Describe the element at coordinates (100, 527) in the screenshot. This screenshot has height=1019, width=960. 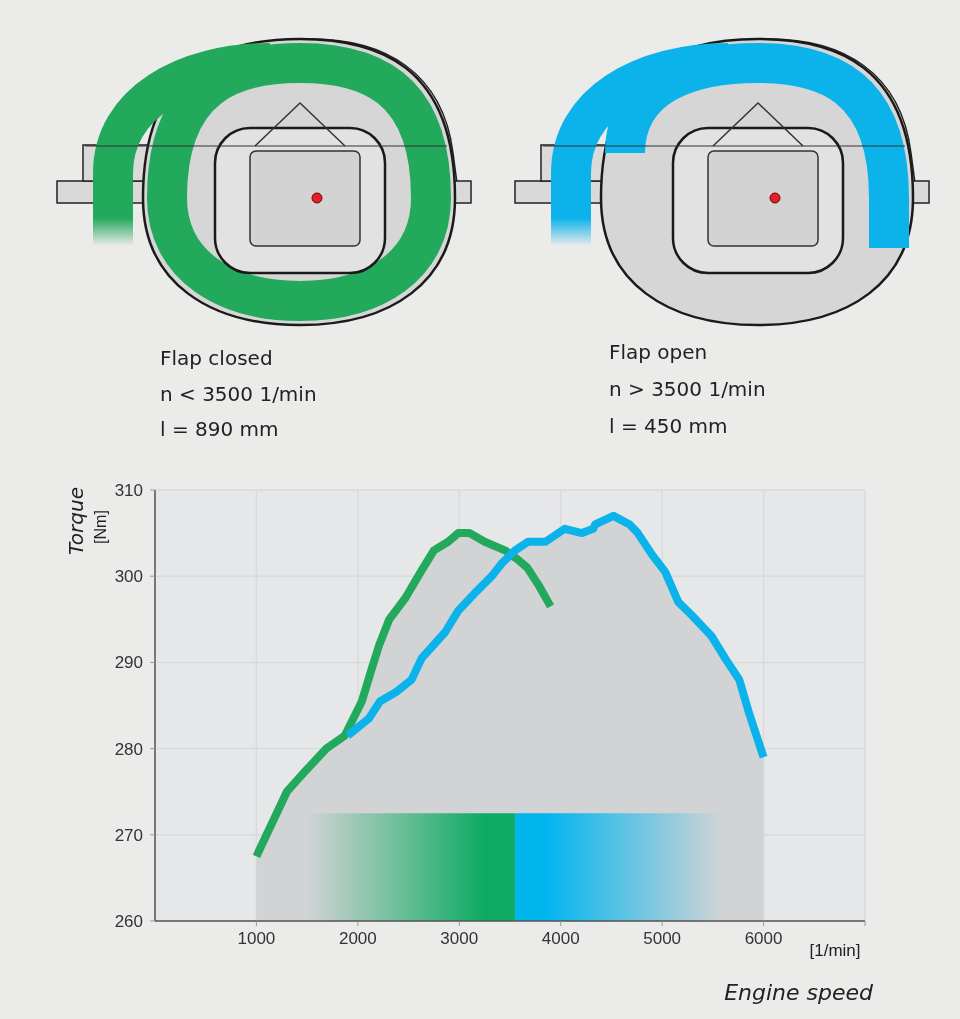
I see `text: [Nm]` at that location.